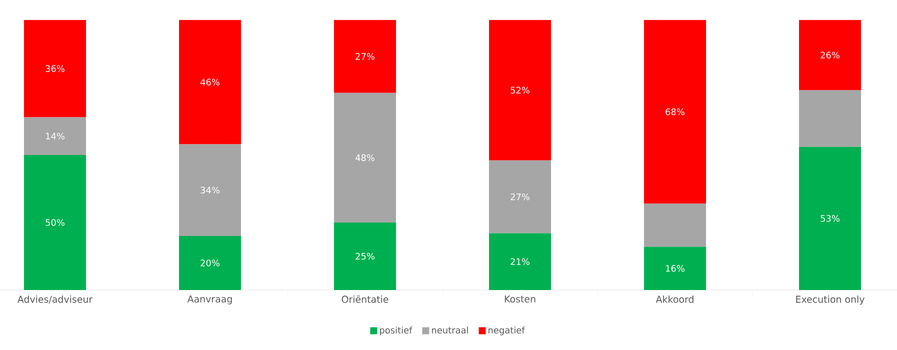  I want to click on data-label: 48%, so click(364, 158).